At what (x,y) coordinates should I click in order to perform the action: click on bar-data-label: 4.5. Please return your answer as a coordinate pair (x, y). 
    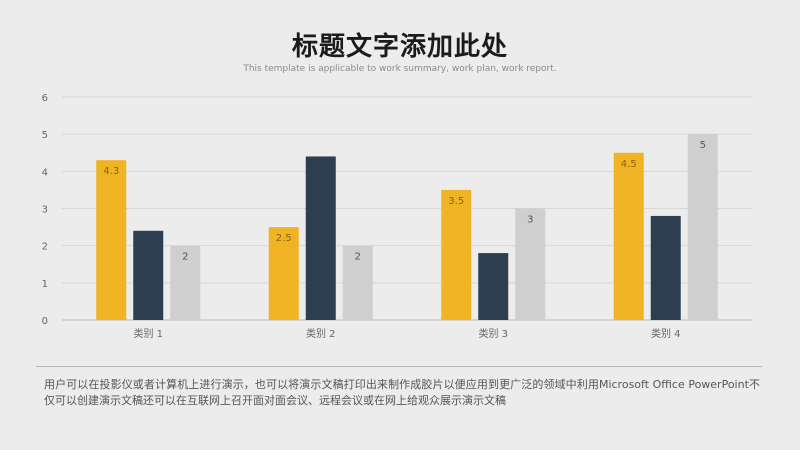
    Looking at the image, I should click on (629, 164).